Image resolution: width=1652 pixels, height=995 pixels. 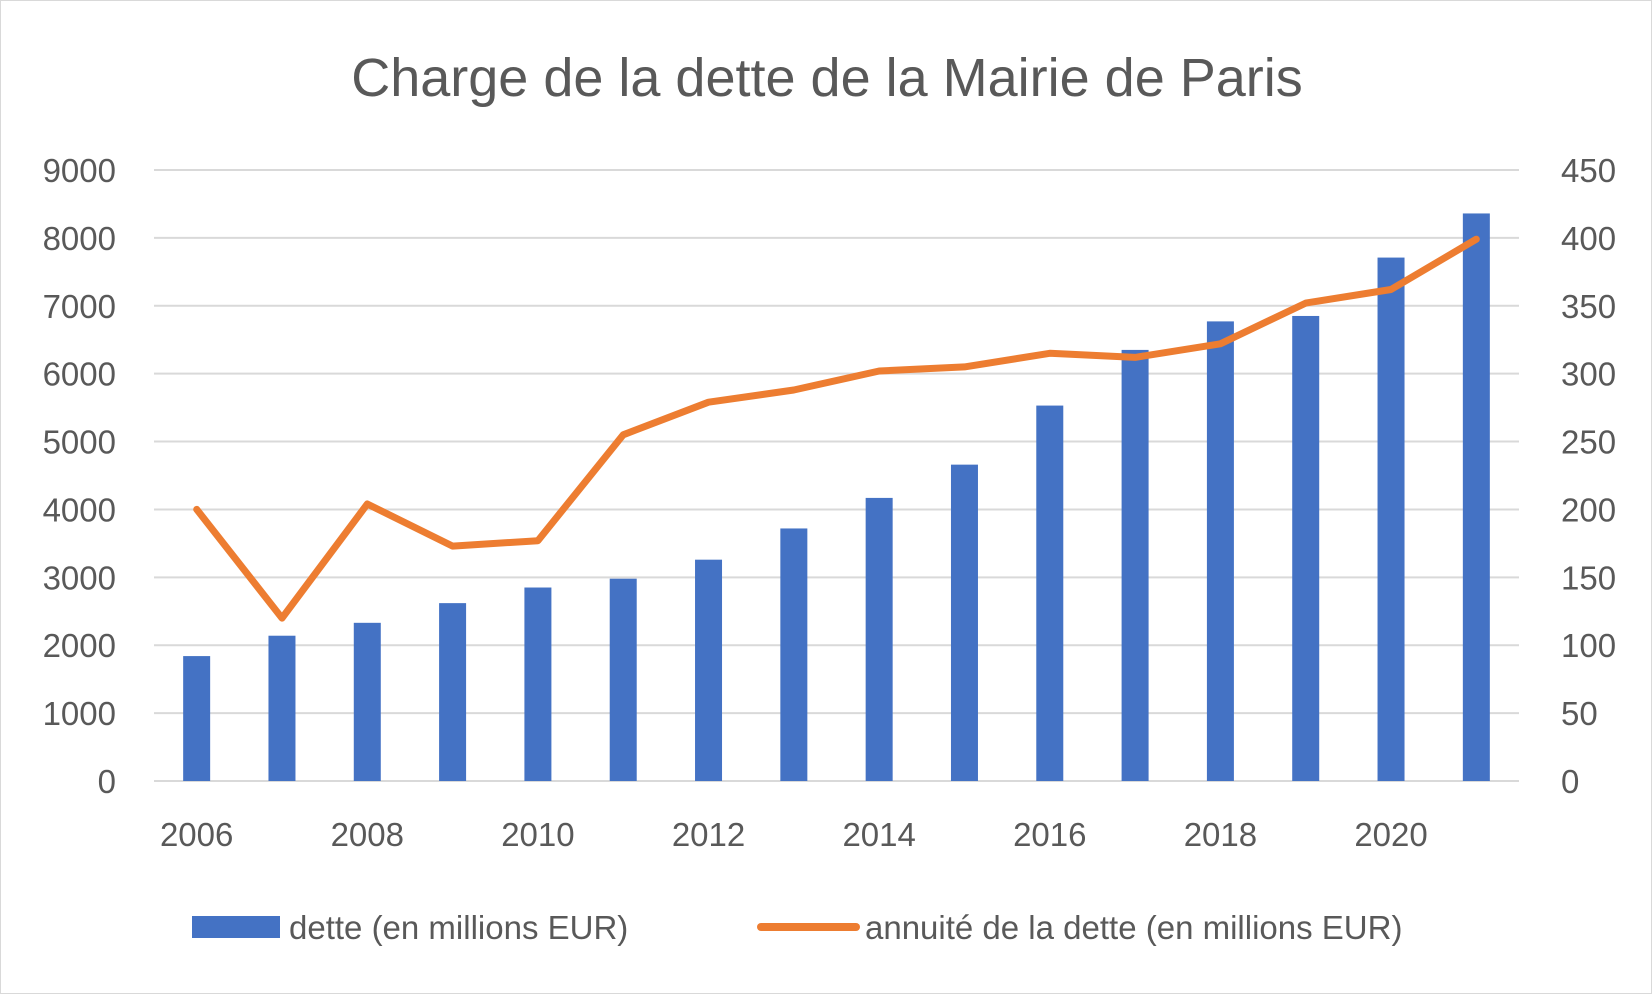 What do you see at coordinates (879, 639) in the screenshot?
I see `bar-2014` at bounding box center [879, 639].